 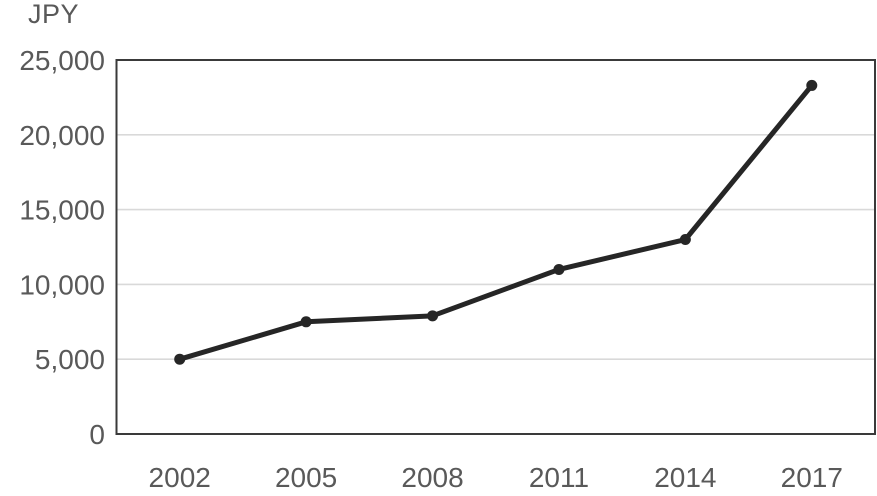 What do you see at coordinates (62, 60) in the screenshot?
I see `y-tick-label: 25,000` at bounding box center [62, 60].